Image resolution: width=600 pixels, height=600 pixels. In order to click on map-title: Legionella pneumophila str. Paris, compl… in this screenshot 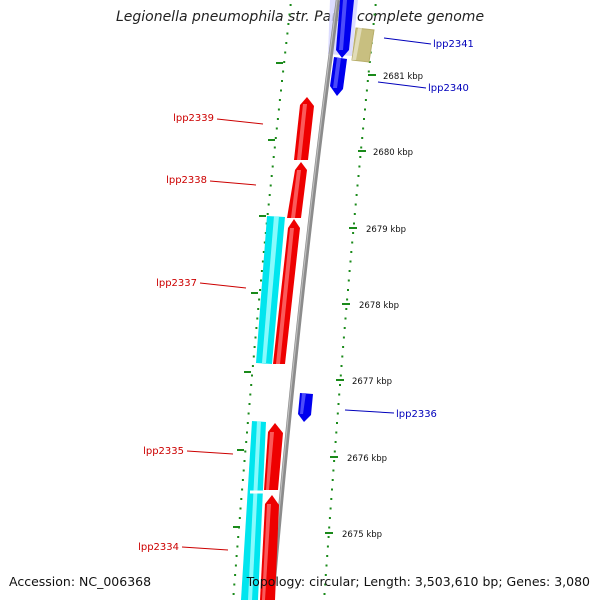, I will do `click(300, 17)`.